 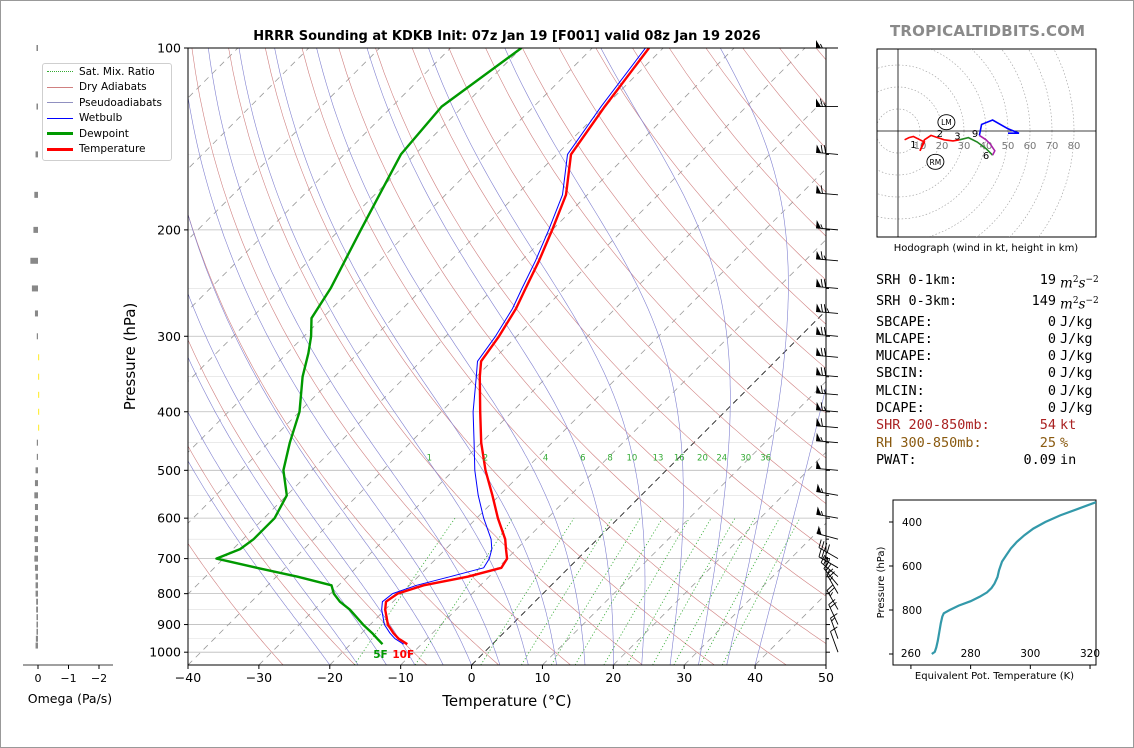 I want to click on legend-label: Dewpoint, so click(x=104, y=133).